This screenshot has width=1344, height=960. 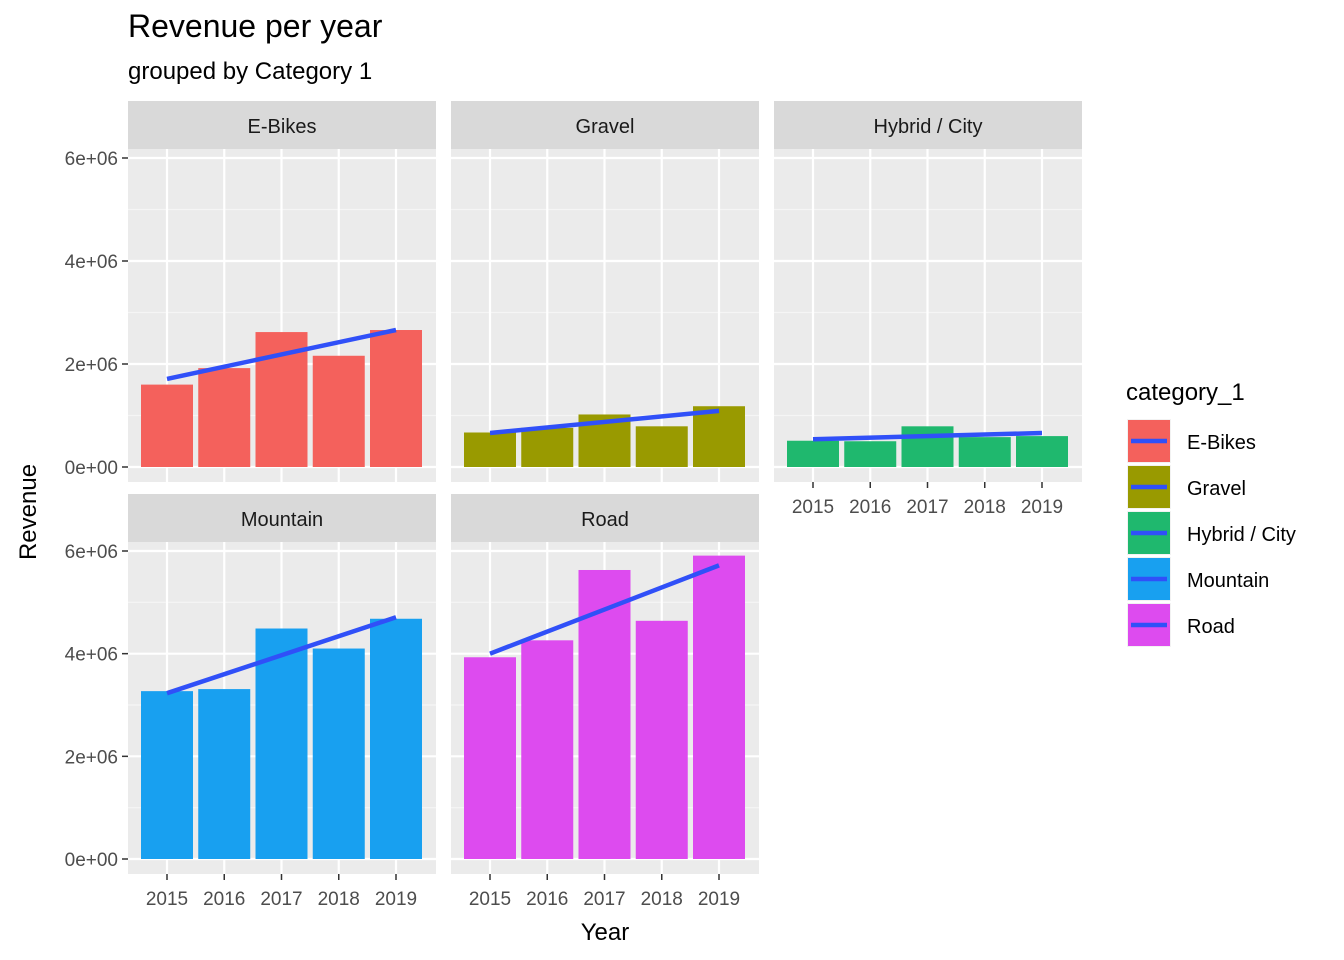 I want to click on bar-e-bikes-2015, so click(x=167, y=425).